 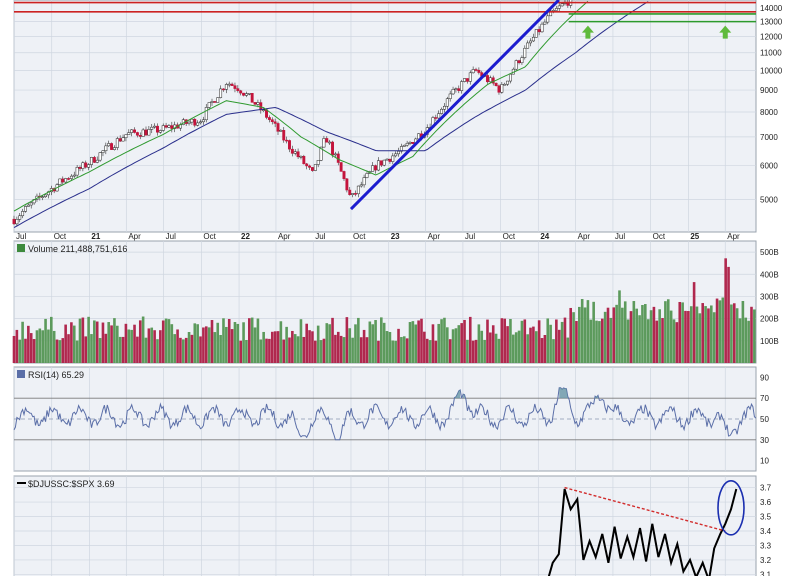 What do you see at coordinates (769, 200) in the screenshot?
I see `price-tick-label: 5000` at bounding box center [769, 200].